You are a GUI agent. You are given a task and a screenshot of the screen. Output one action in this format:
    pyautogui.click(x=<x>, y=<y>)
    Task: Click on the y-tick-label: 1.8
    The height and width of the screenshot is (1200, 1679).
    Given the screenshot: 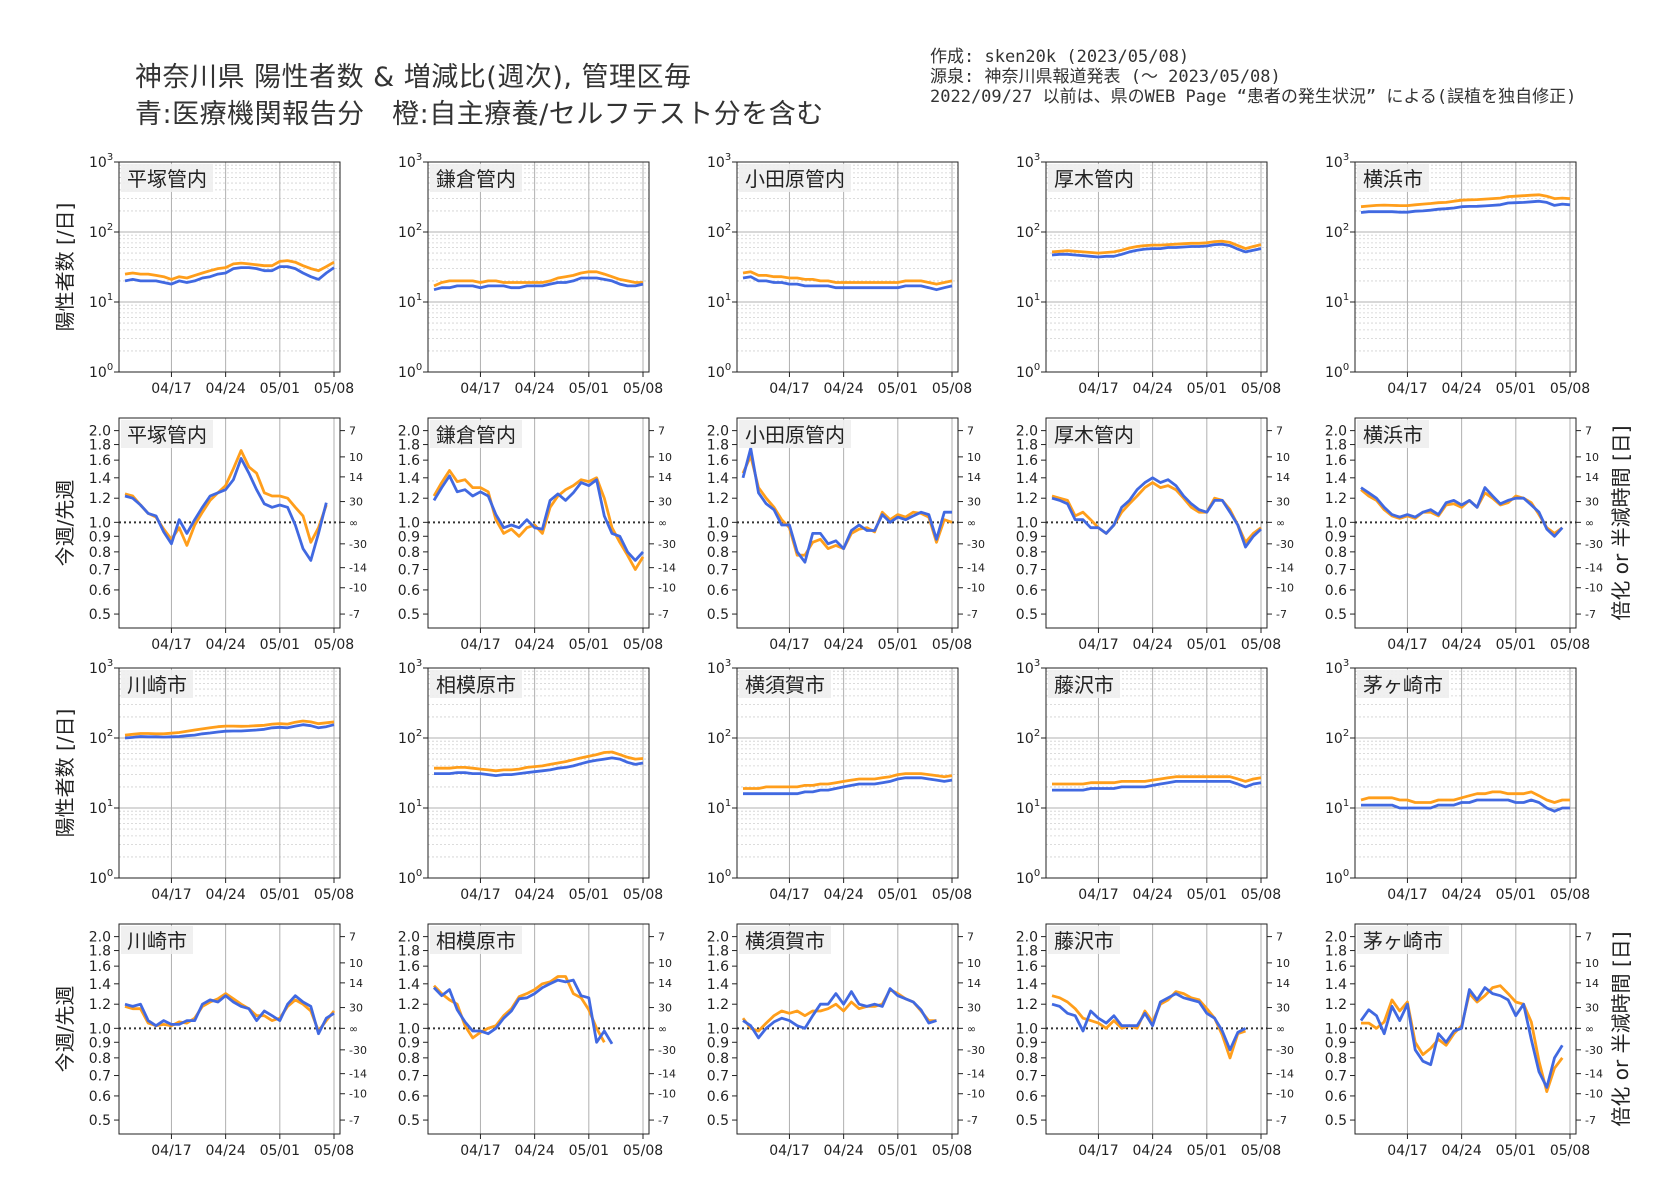 What is the action you would take?
    pyautogui.click(x=718, y=446)
    